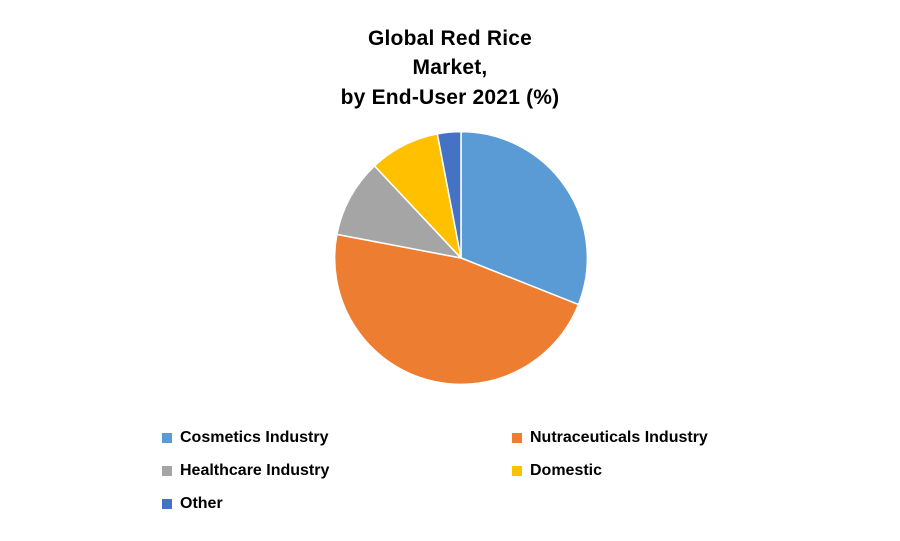 The height and width of the screenshot is (541, 900). Describe the element at coordinates (337, 471) in the screenshot. I see `legend-item-healthcare-industry: Healthcare Industry` at that location.